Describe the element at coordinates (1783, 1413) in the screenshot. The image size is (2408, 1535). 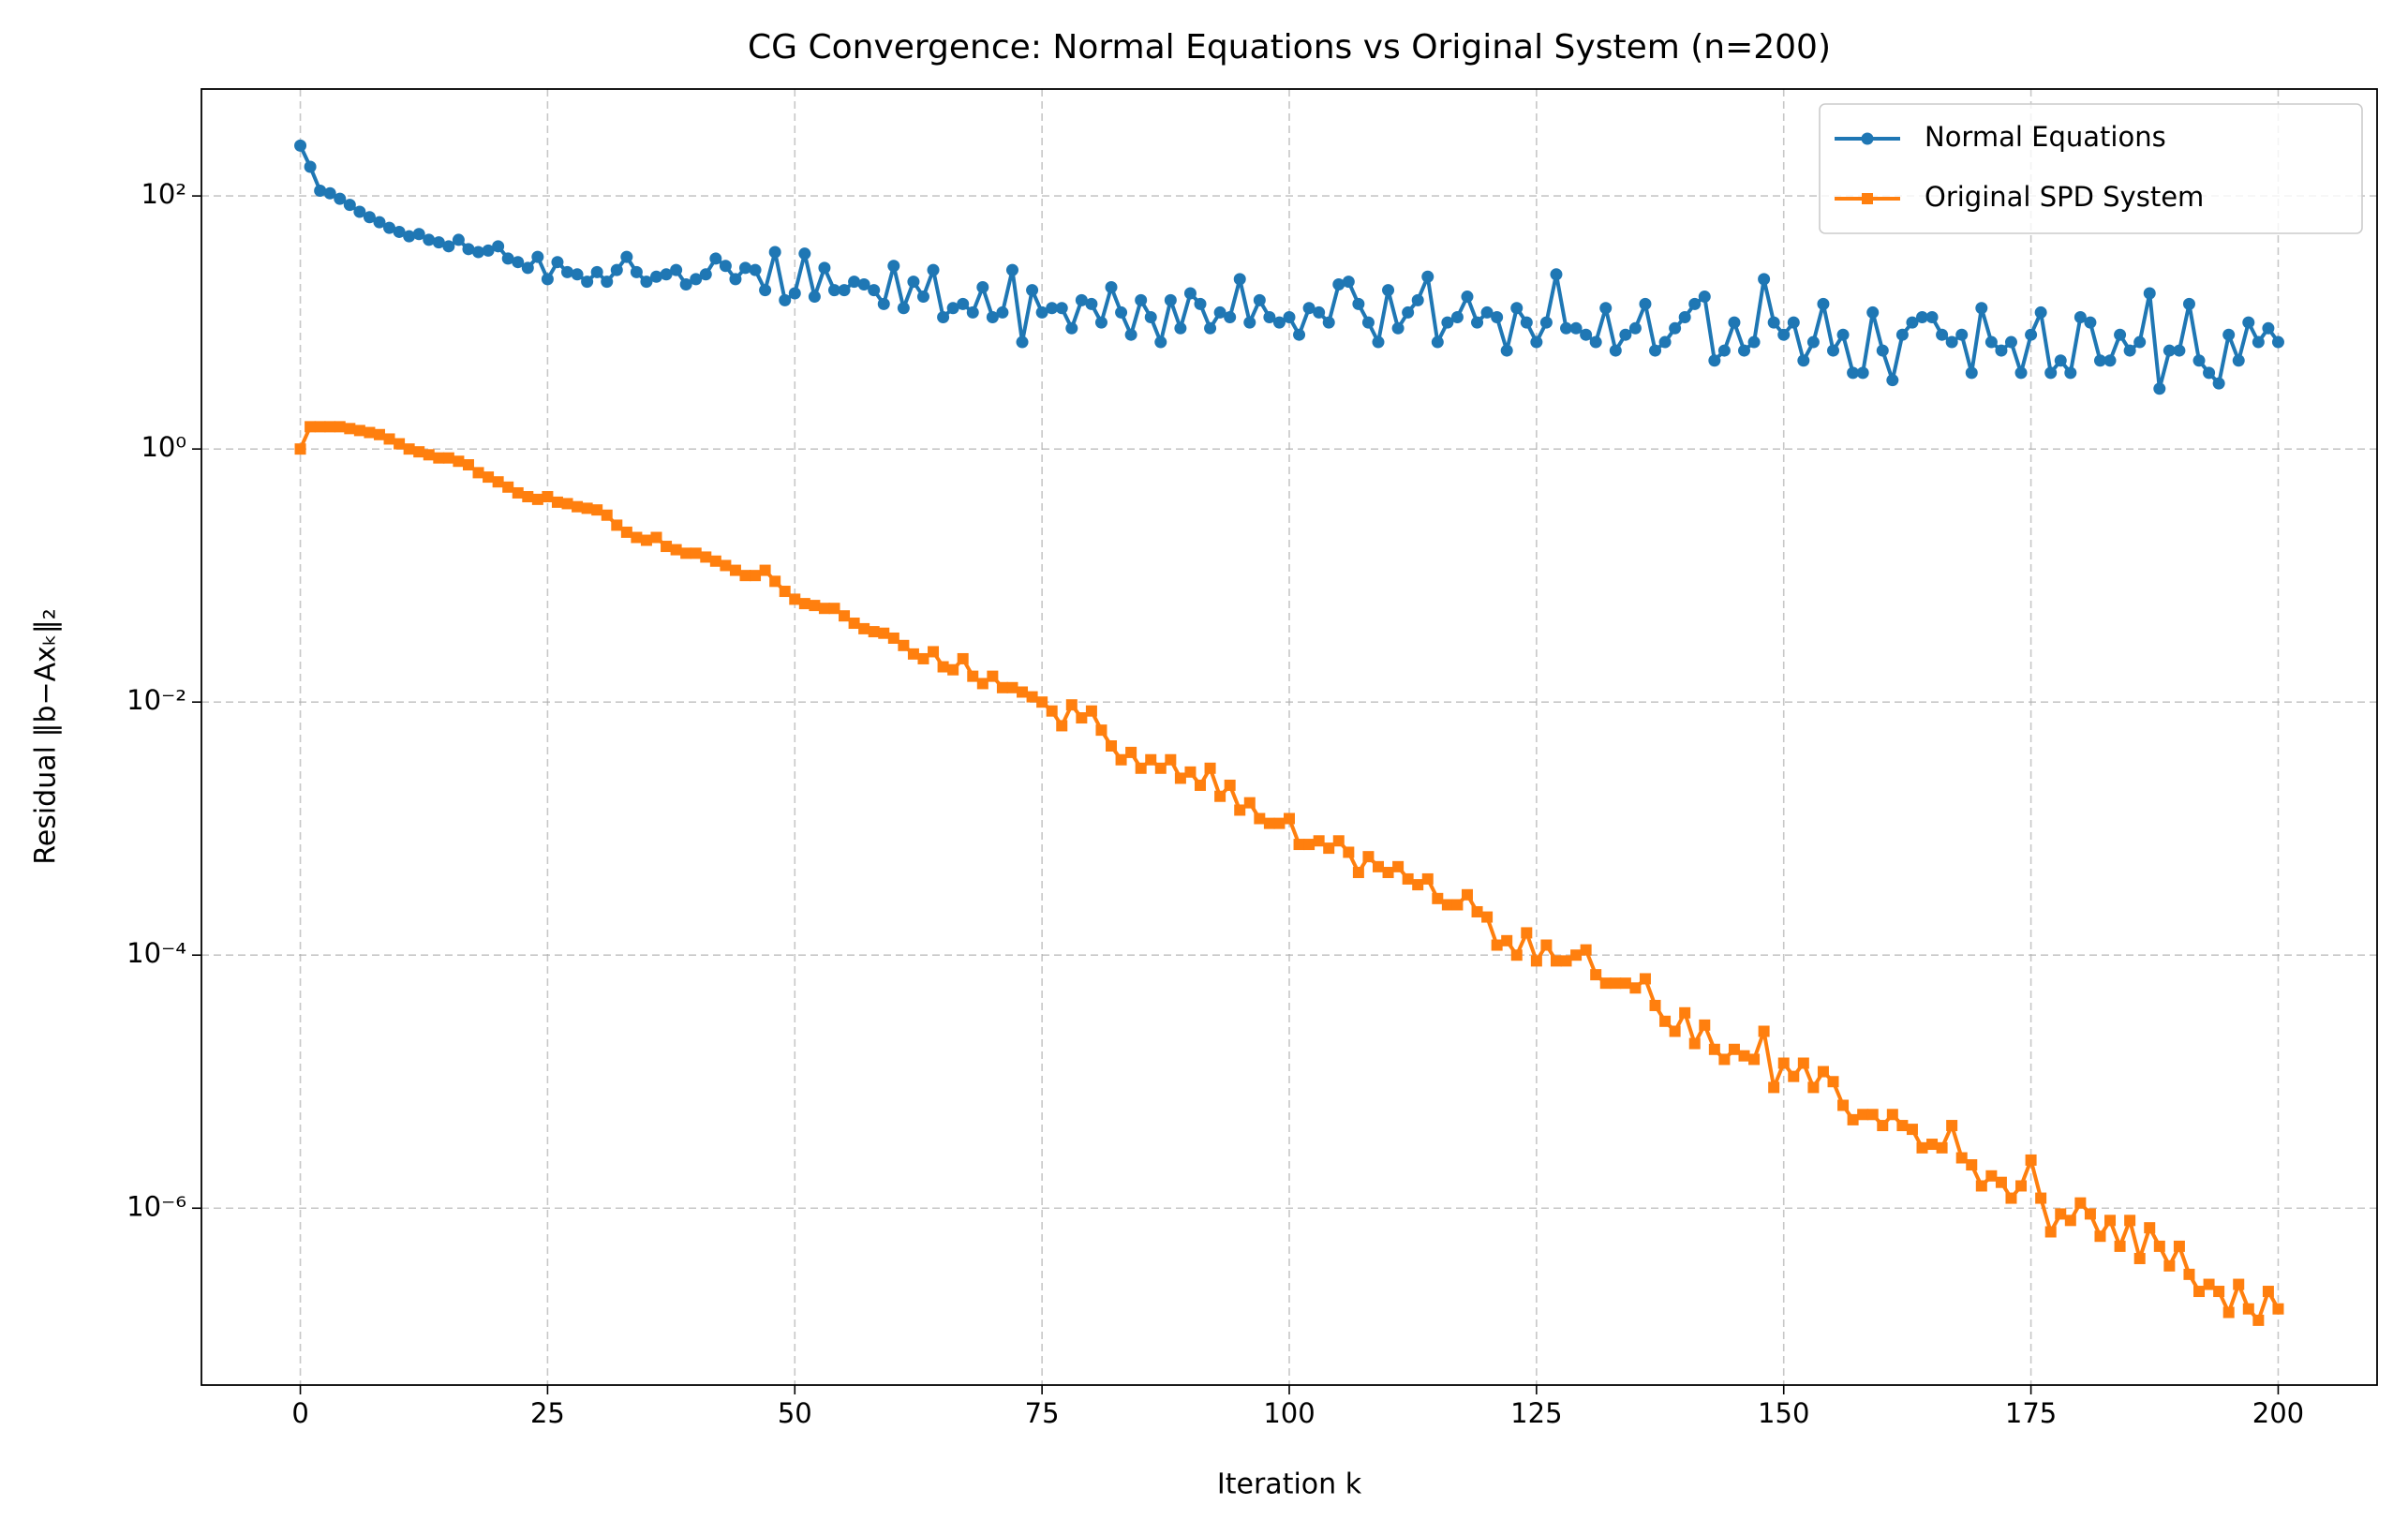
I see `x-tick-label: 150` at that location.